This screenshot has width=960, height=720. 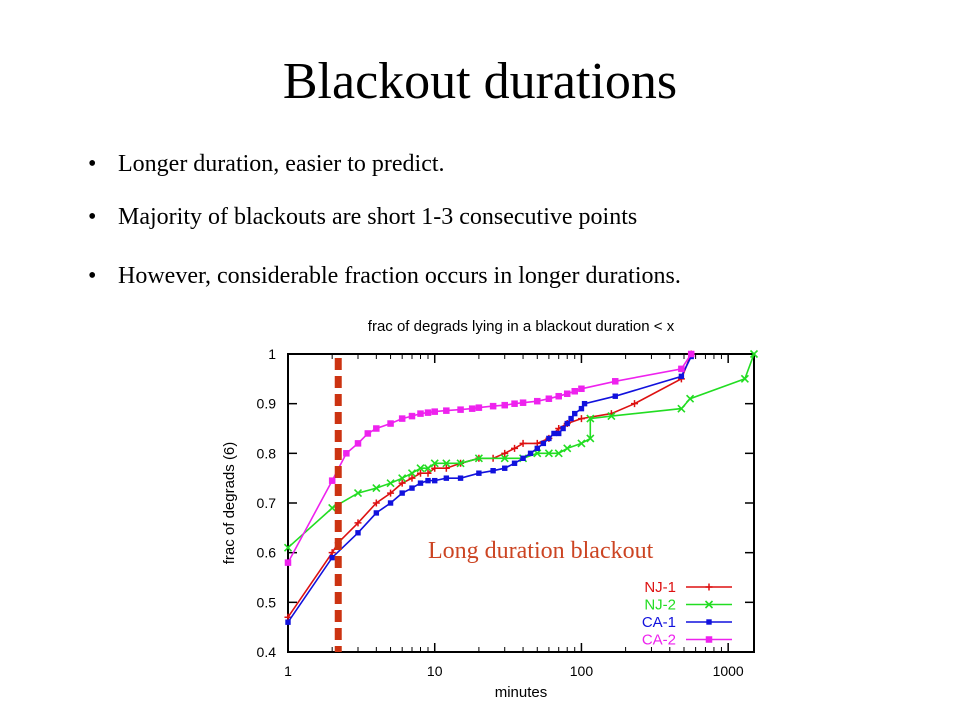 What do you see at coordinates (229, 503) in the screenshot?
I see `y-axis-label: frac of degrads (6)` at bounding box center [229, 503].